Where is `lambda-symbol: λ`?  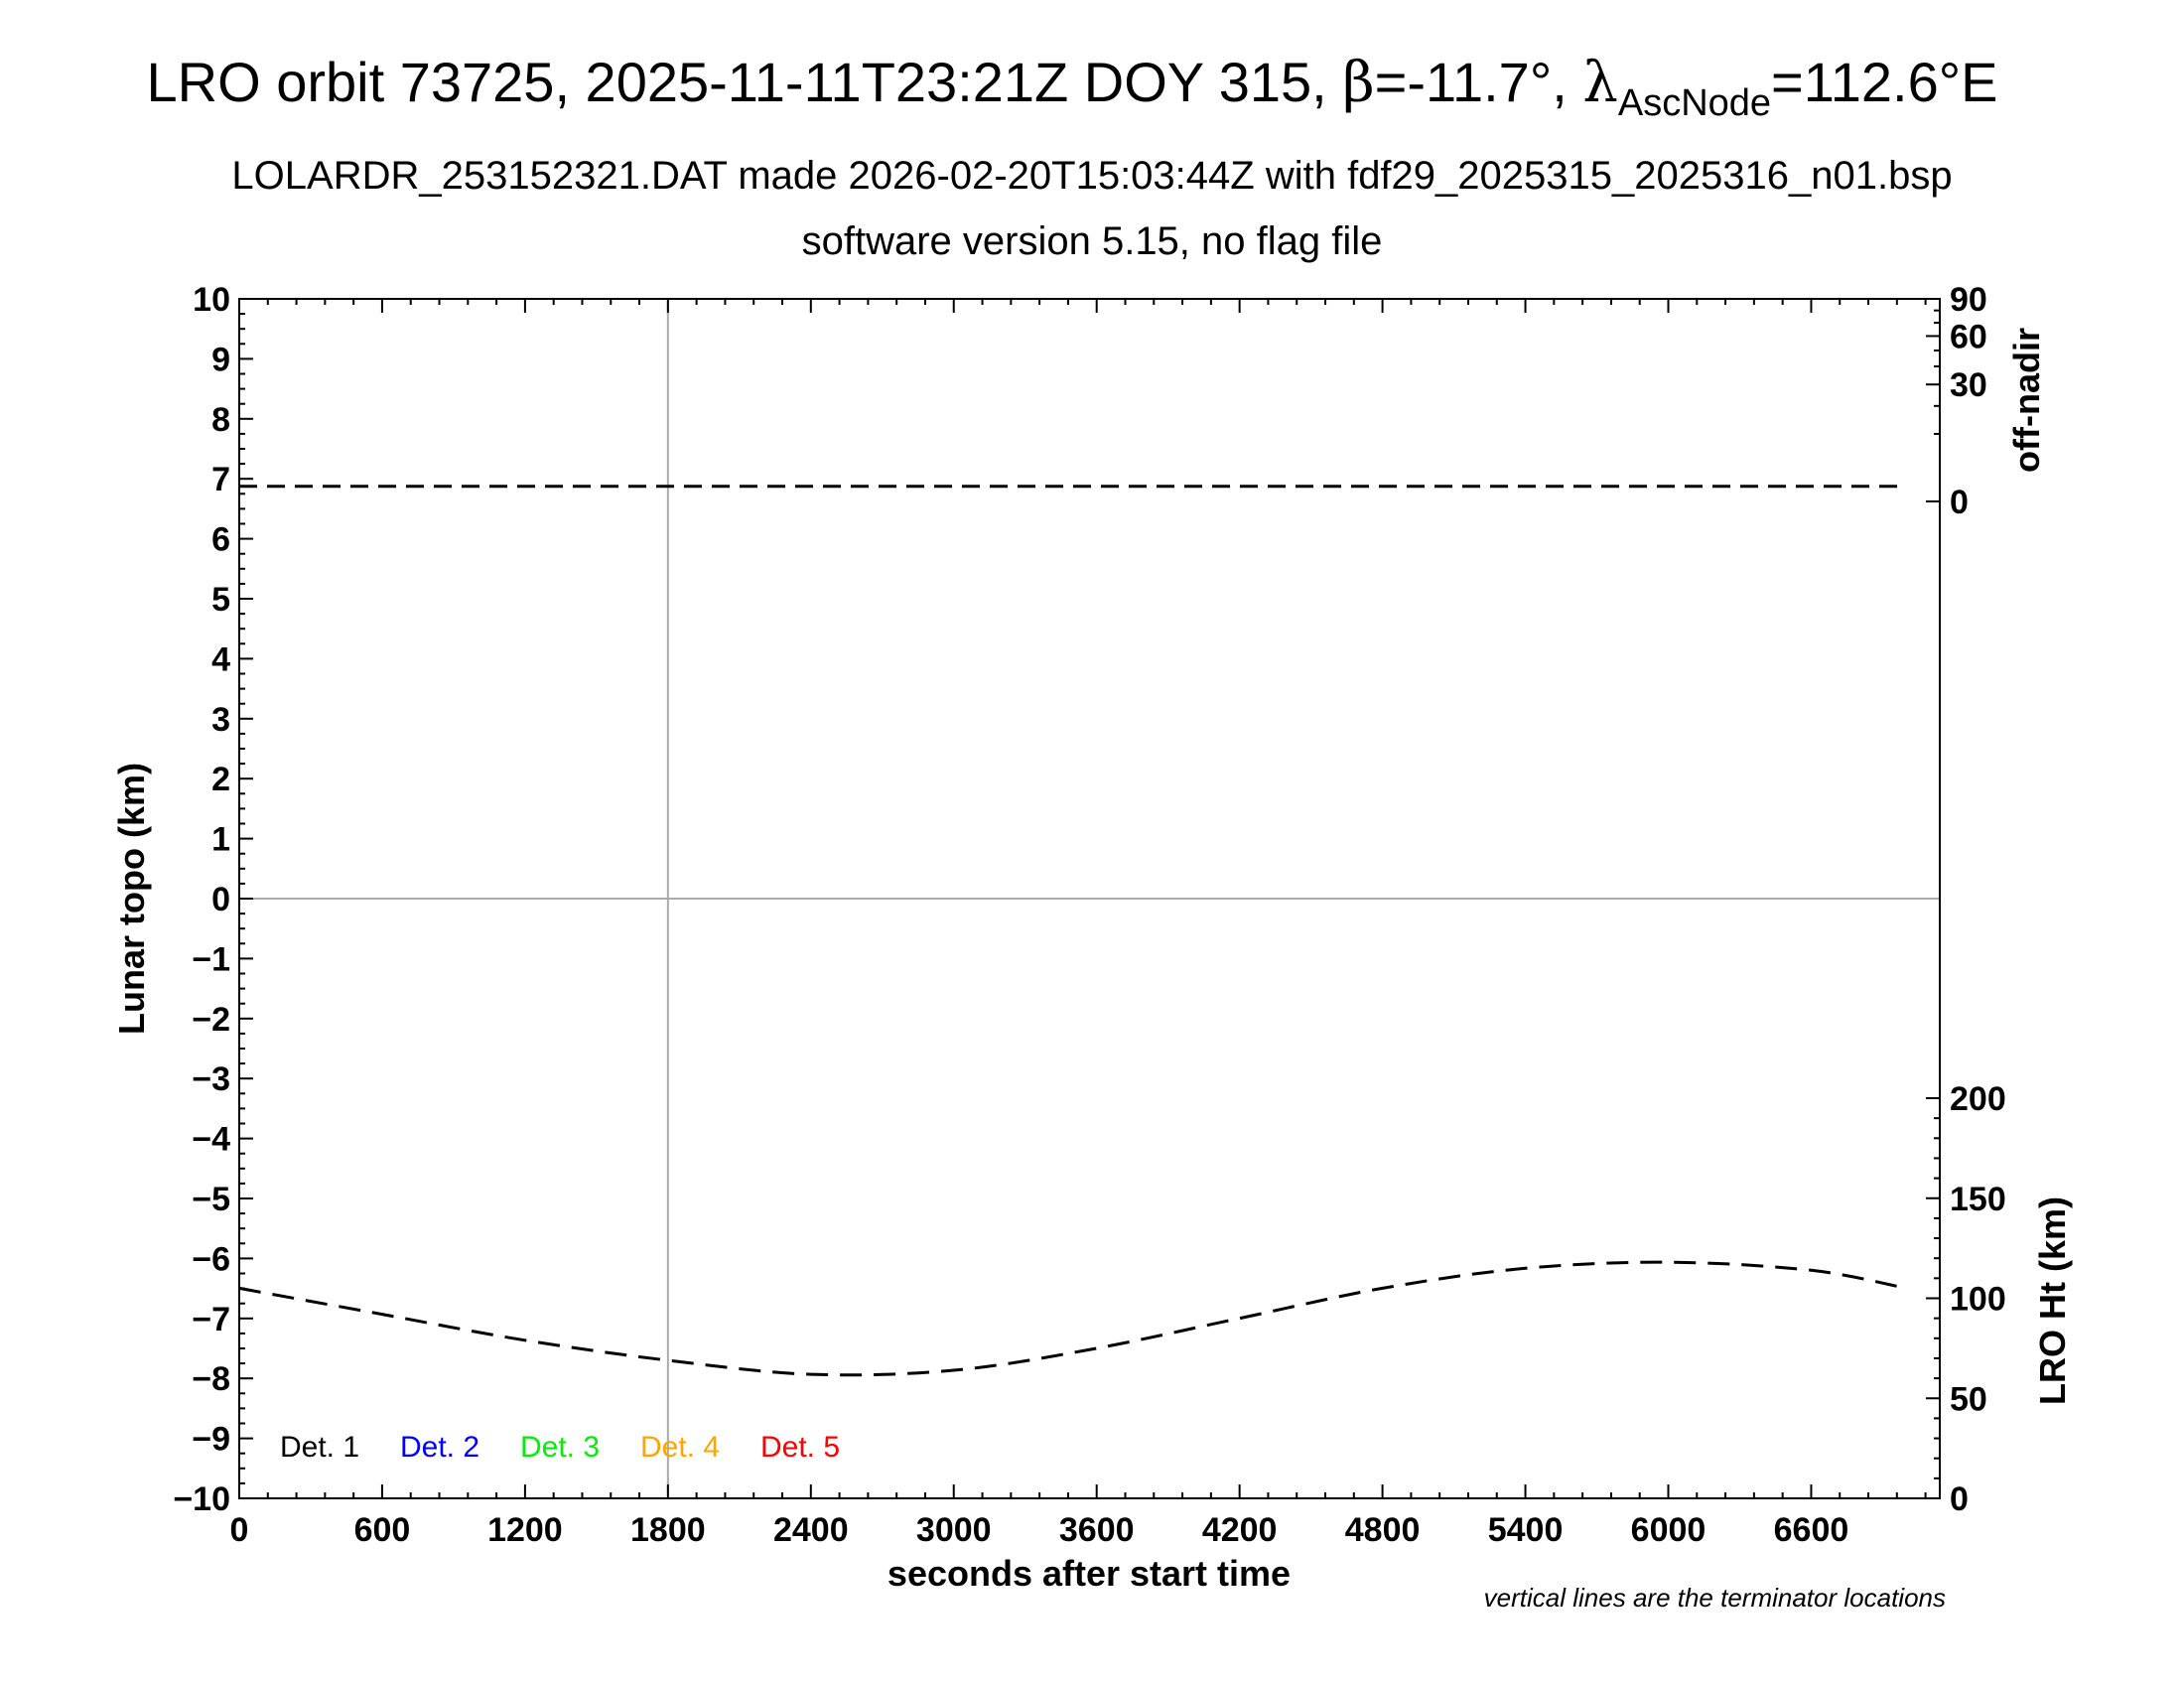
lambda-symbol: λ is located at coordinates (1600, 83).